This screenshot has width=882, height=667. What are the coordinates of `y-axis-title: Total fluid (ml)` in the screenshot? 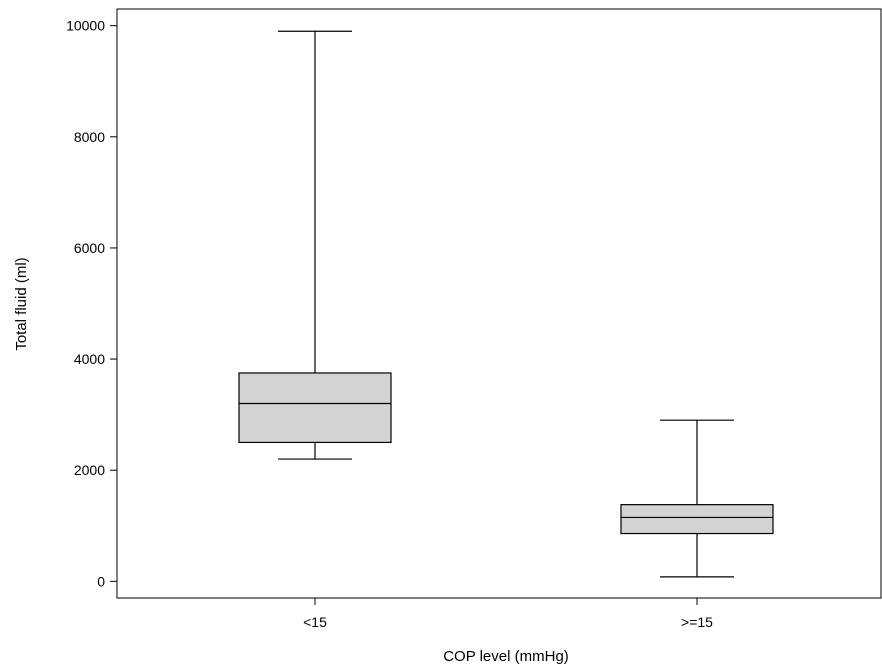 It's located at (21, 303).